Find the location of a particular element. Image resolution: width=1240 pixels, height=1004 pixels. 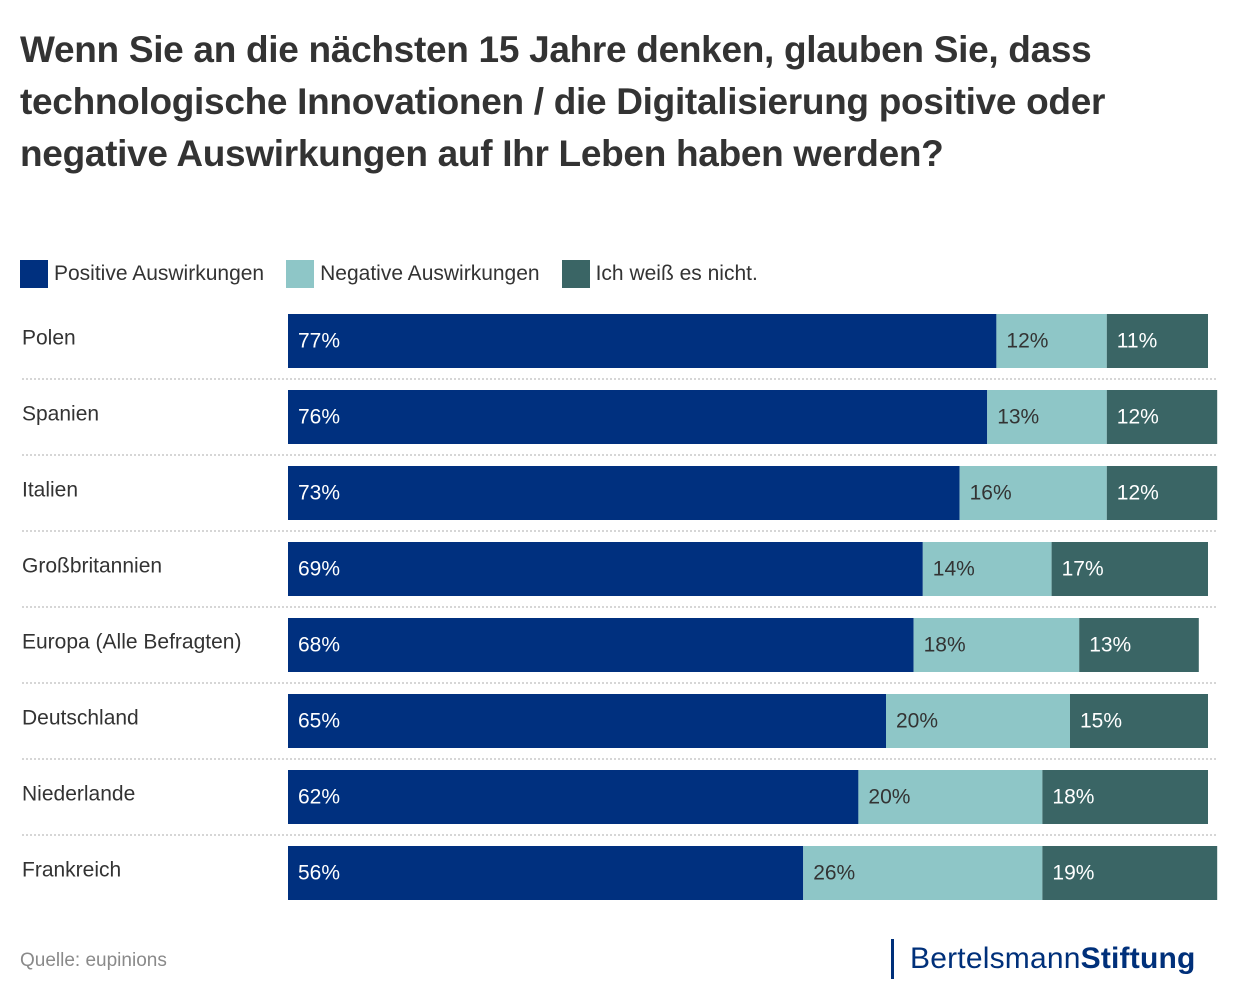

legend-swatch-negative is located at coordinates (300, 274).